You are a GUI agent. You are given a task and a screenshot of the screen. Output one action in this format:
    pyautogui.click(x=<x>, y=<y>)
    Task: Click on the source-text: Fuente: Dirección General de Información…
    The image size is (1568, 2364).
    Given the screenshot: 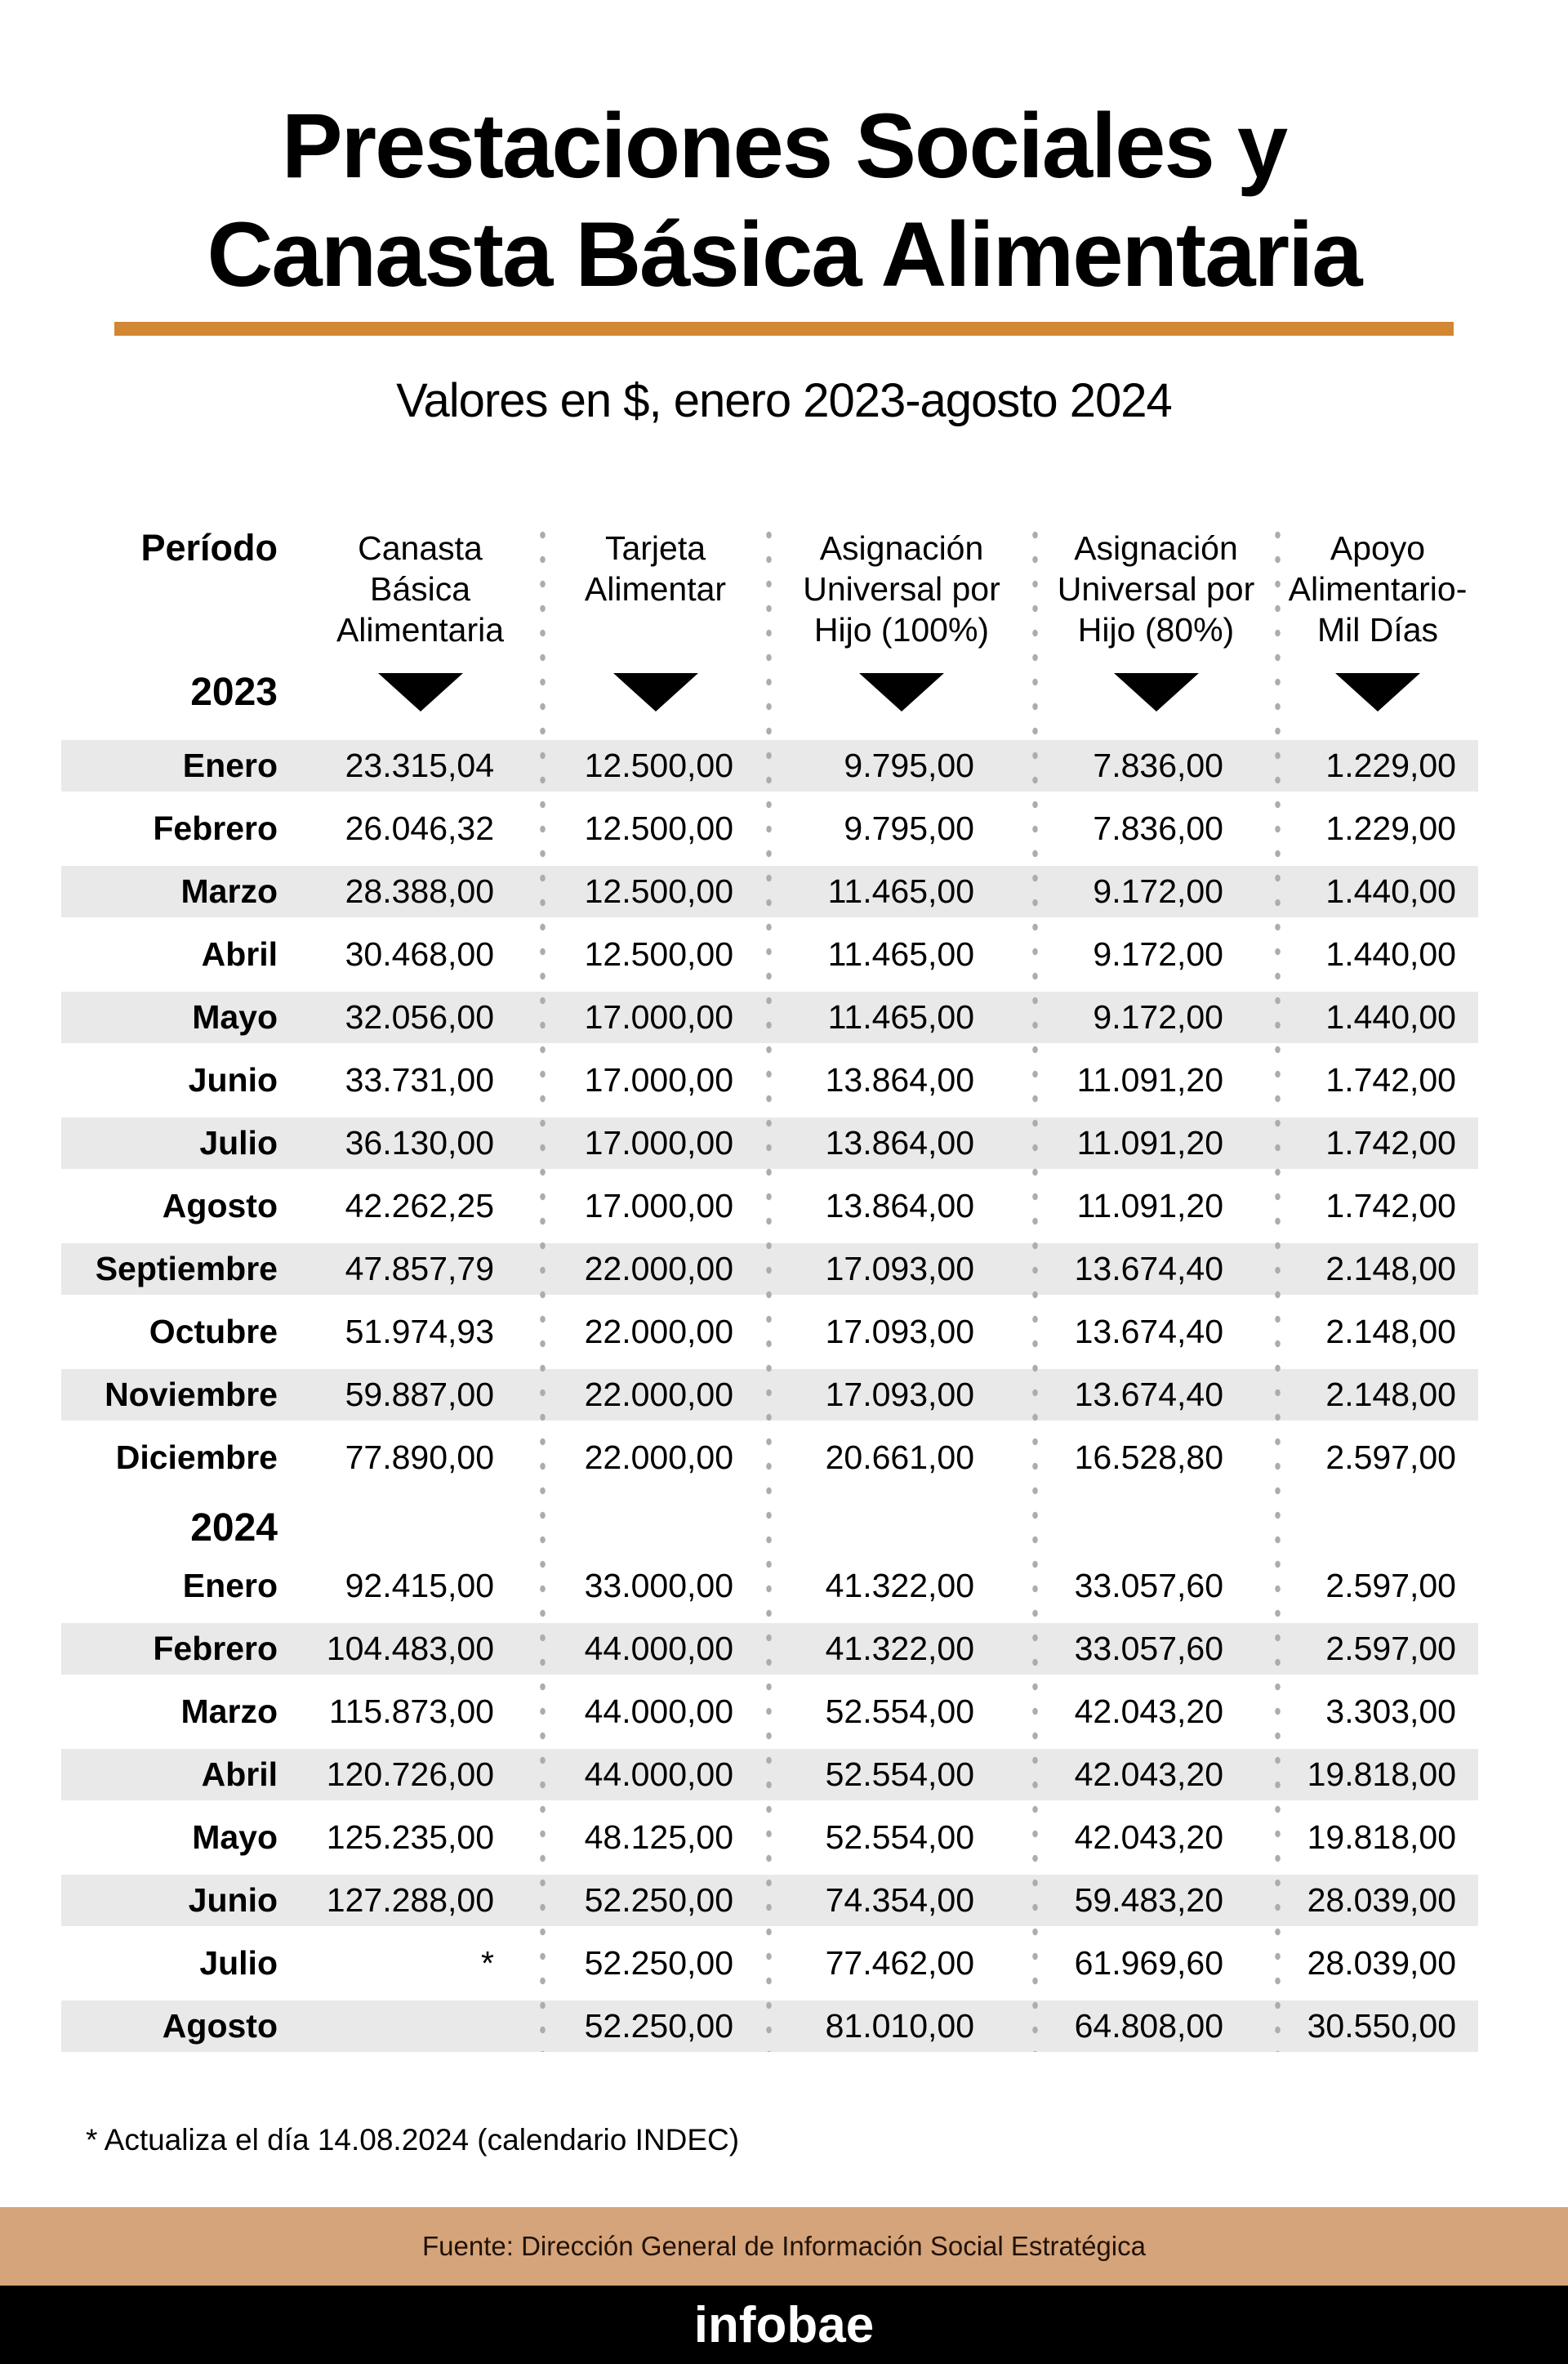 What is the action you would take?
    pyautogui.click(x=784, y=2246)
    